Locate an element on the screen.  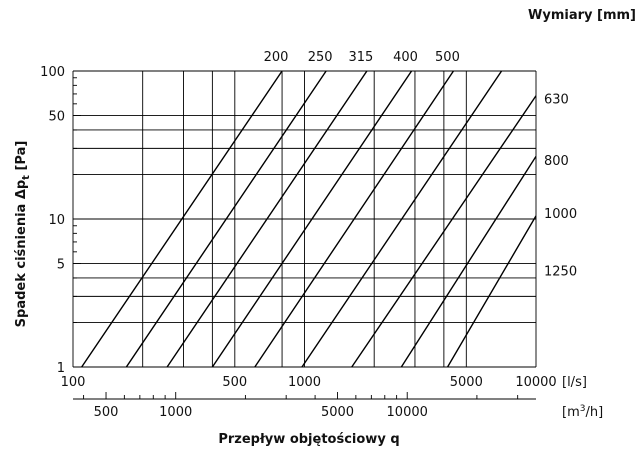
series-label-500: 500 is located at coordinates (447, 57).